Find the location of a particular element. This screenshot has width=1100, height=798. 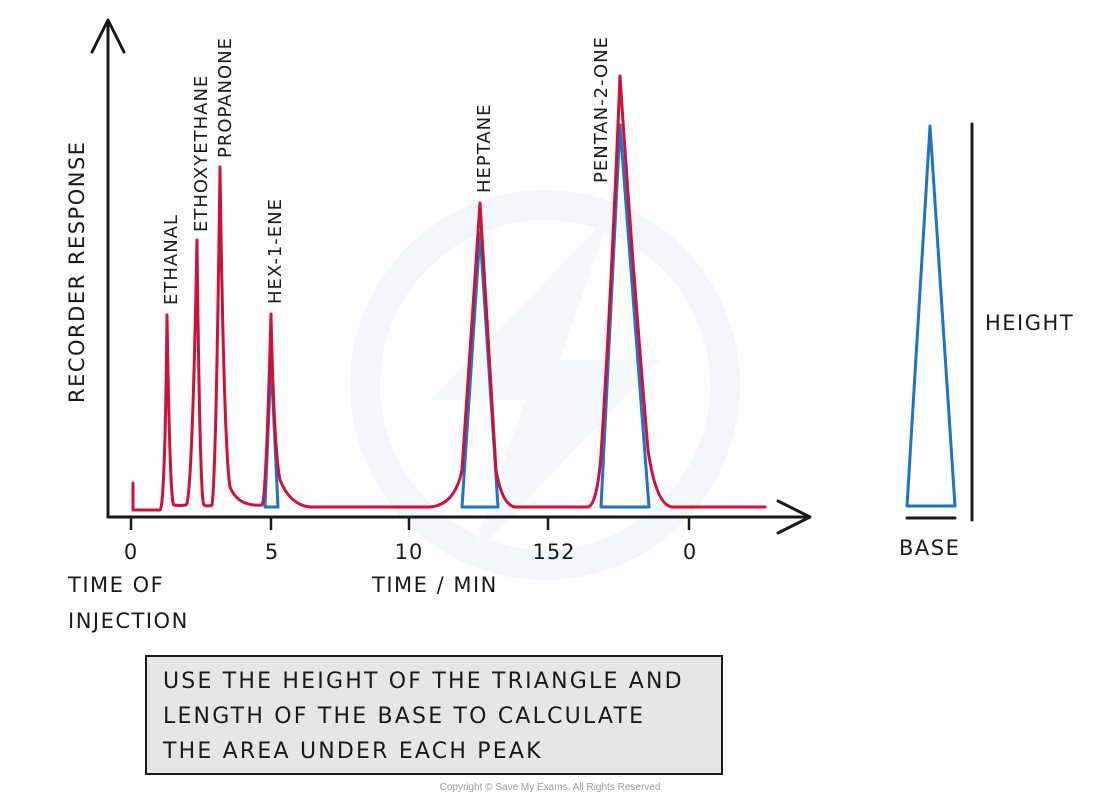

y-axis-arrowhead is located at coordinates (108, 36).